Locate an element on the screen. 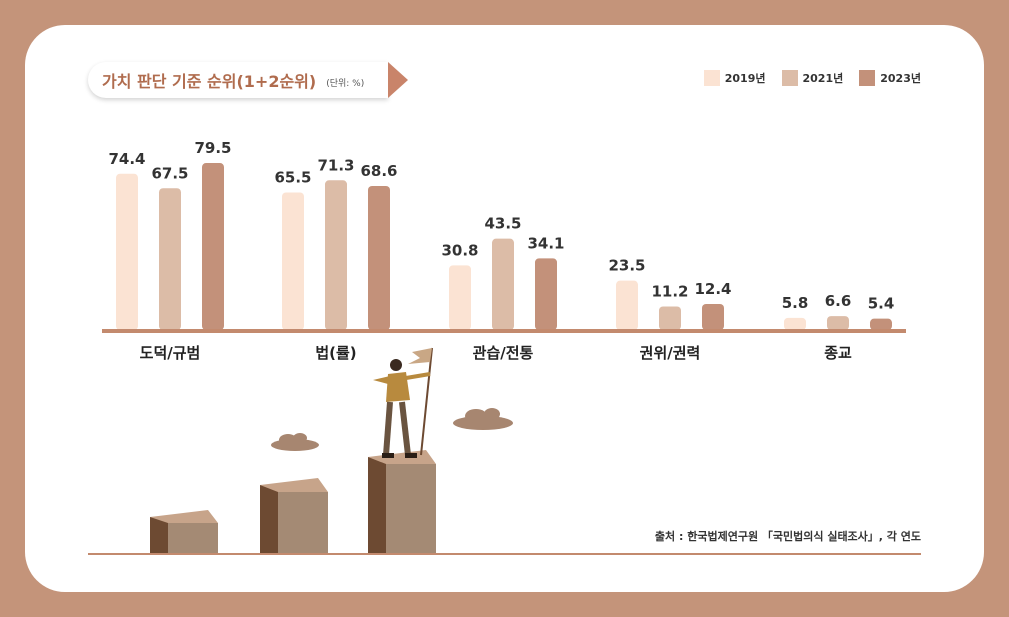  data-label-4-1: 6.6 is located at coordinates (838, 301).